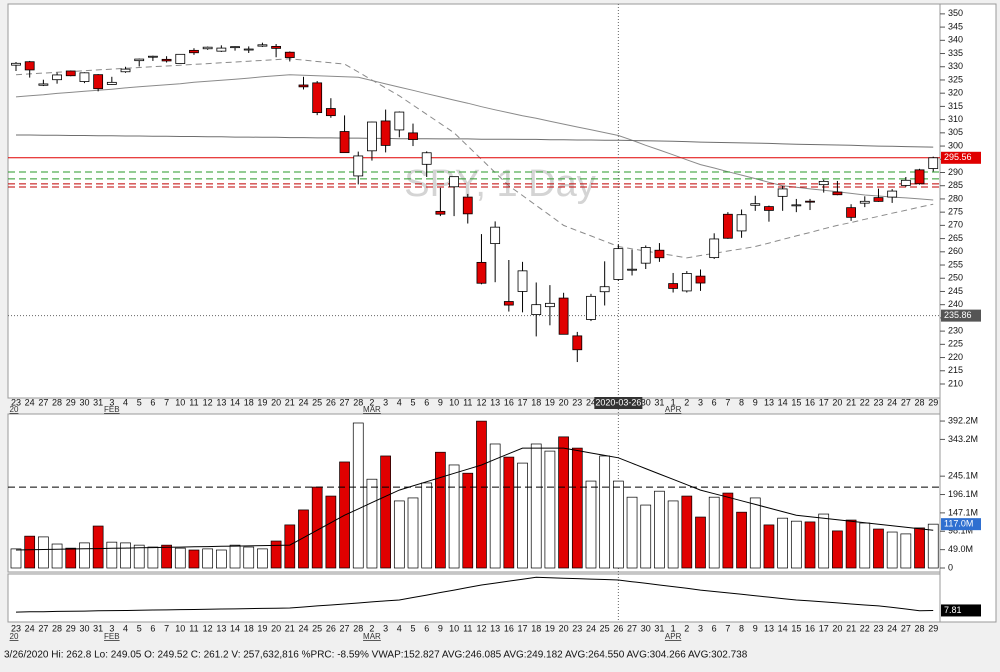  Describe the element at coordinates (955, 304) in the screenshot. I see `y-tick-label: 240` at that location.